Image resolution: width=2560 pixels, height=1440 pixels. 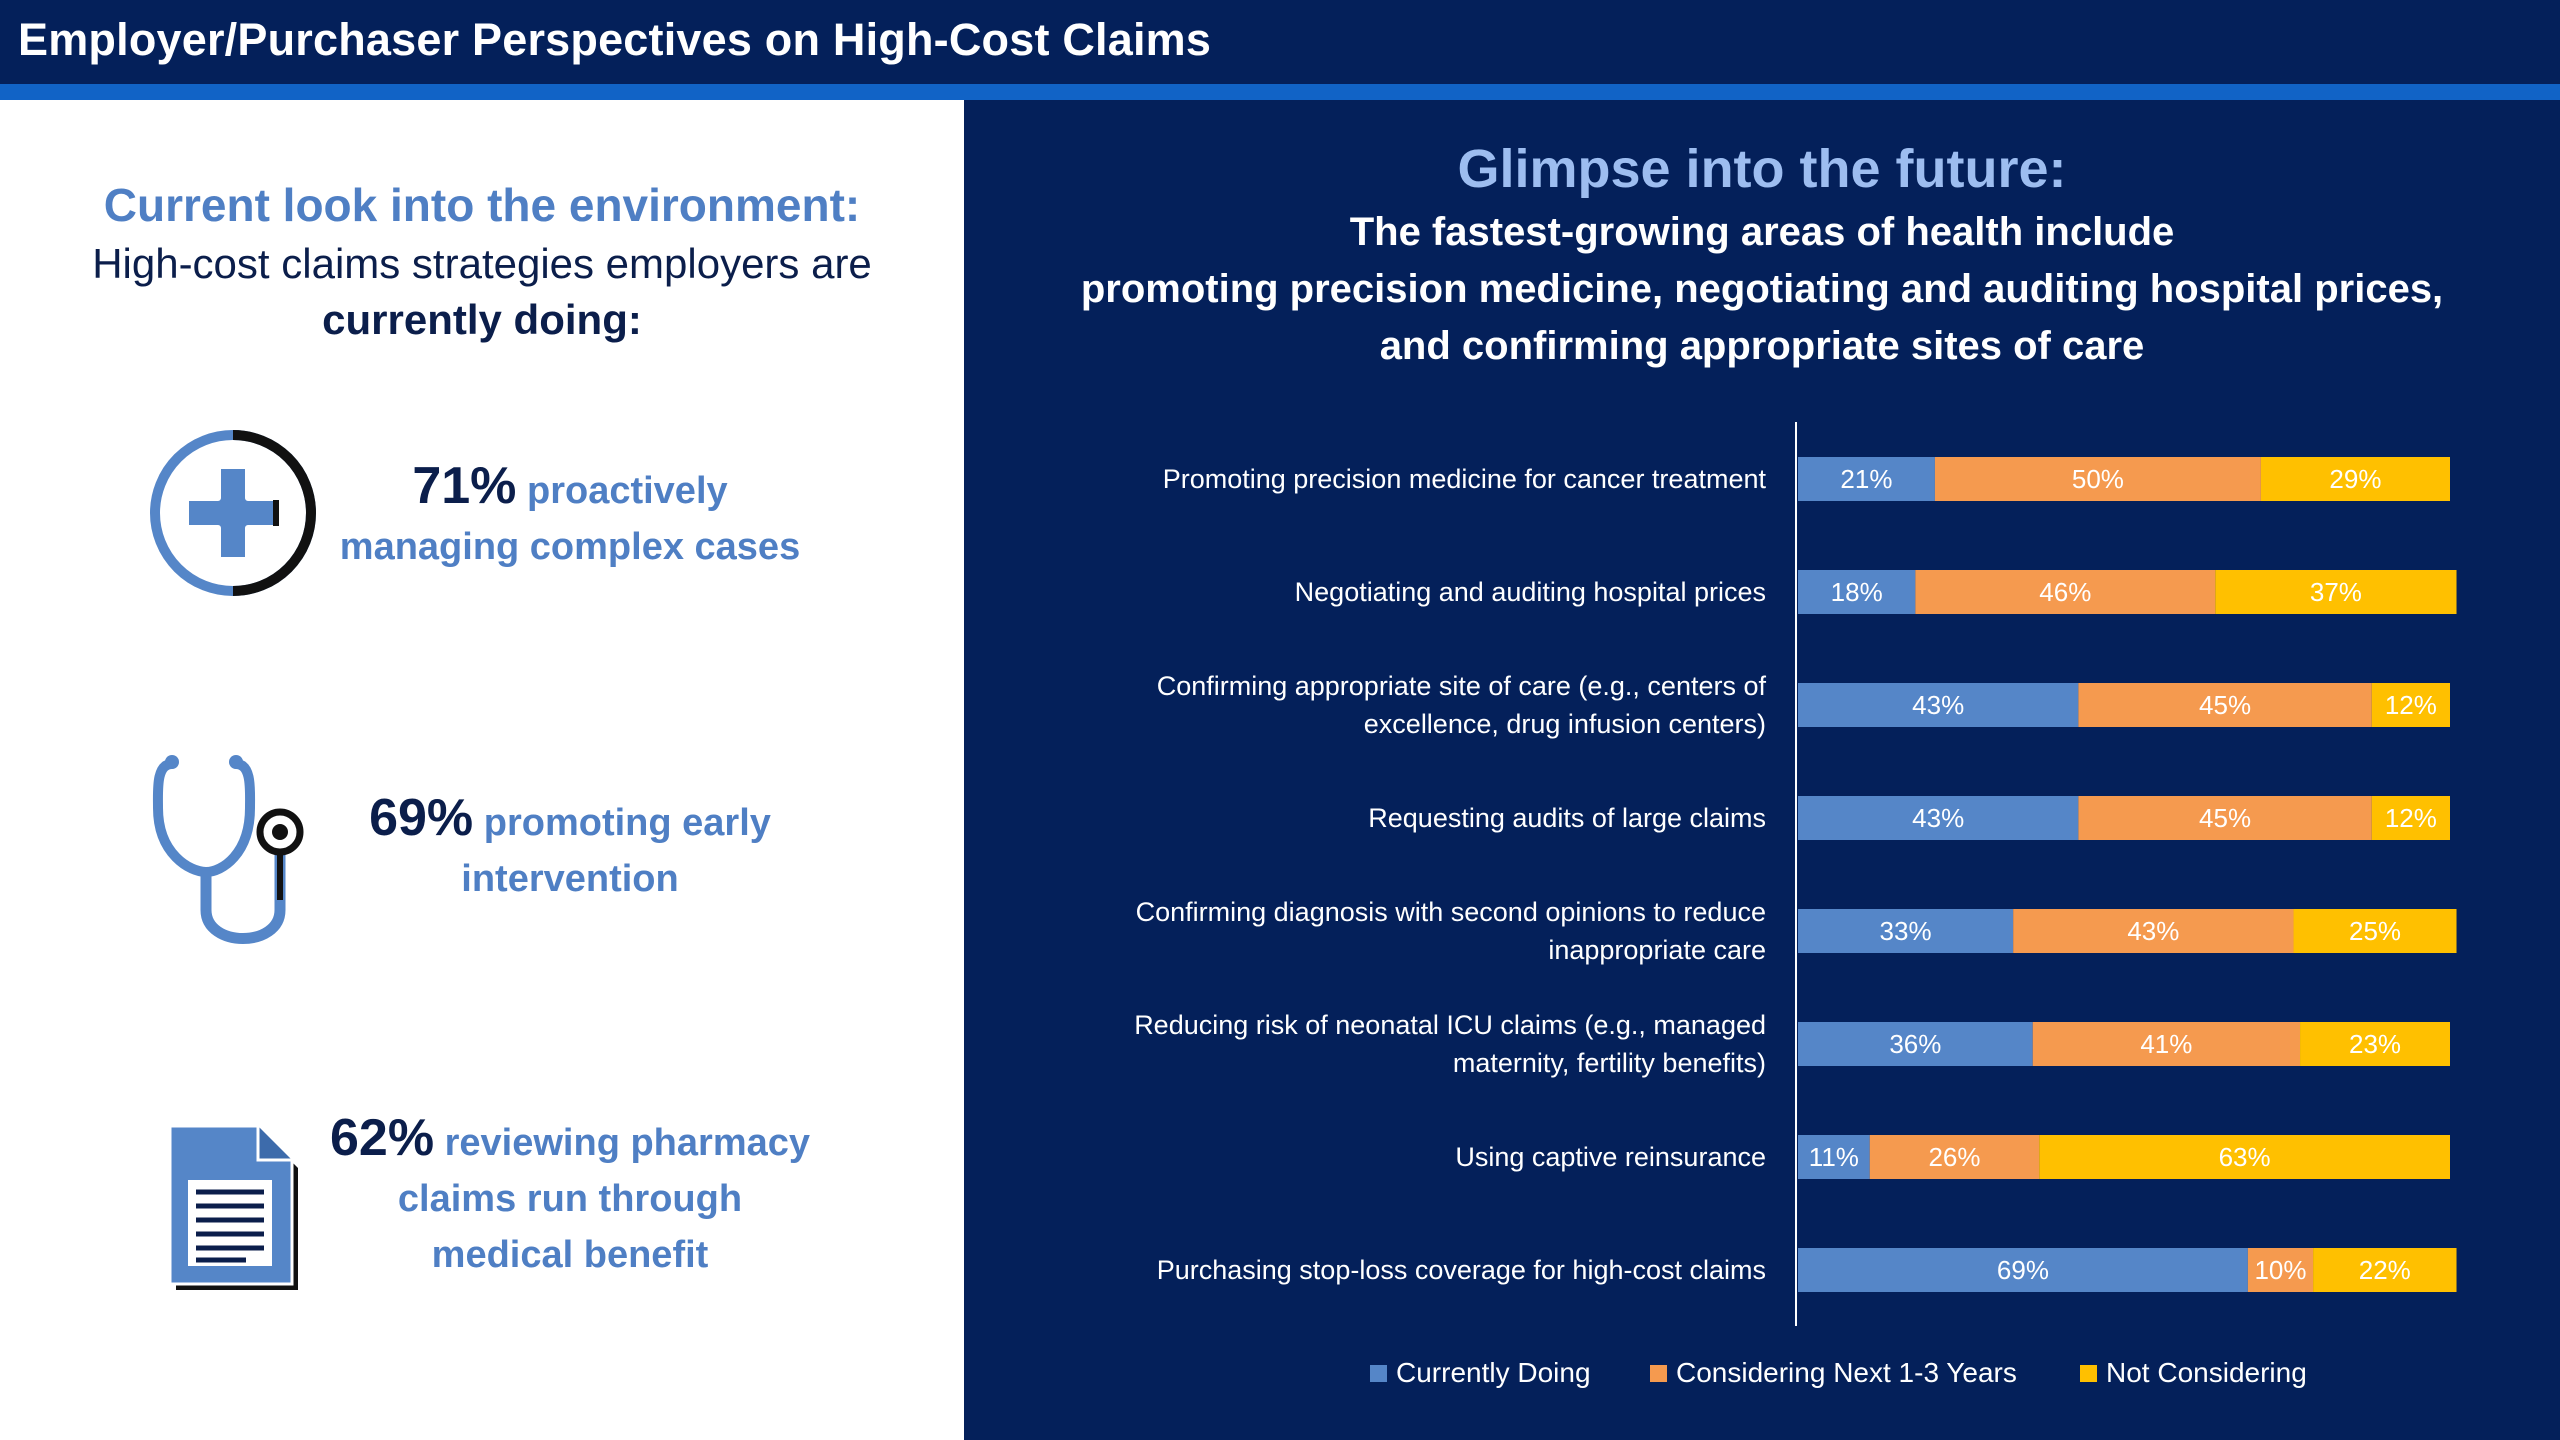 I want to click on left-heading: Current look into the environment:, so click(x=482, y=205).